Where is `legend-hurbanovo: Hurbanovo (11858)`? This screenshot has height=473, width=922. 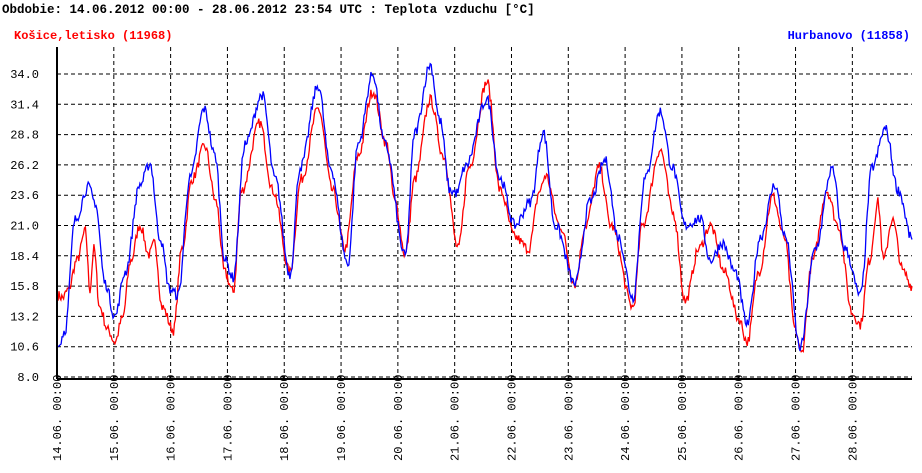 legend-hurbanovo: Hurbanovo (11858) is located at coordinates (849, 36).